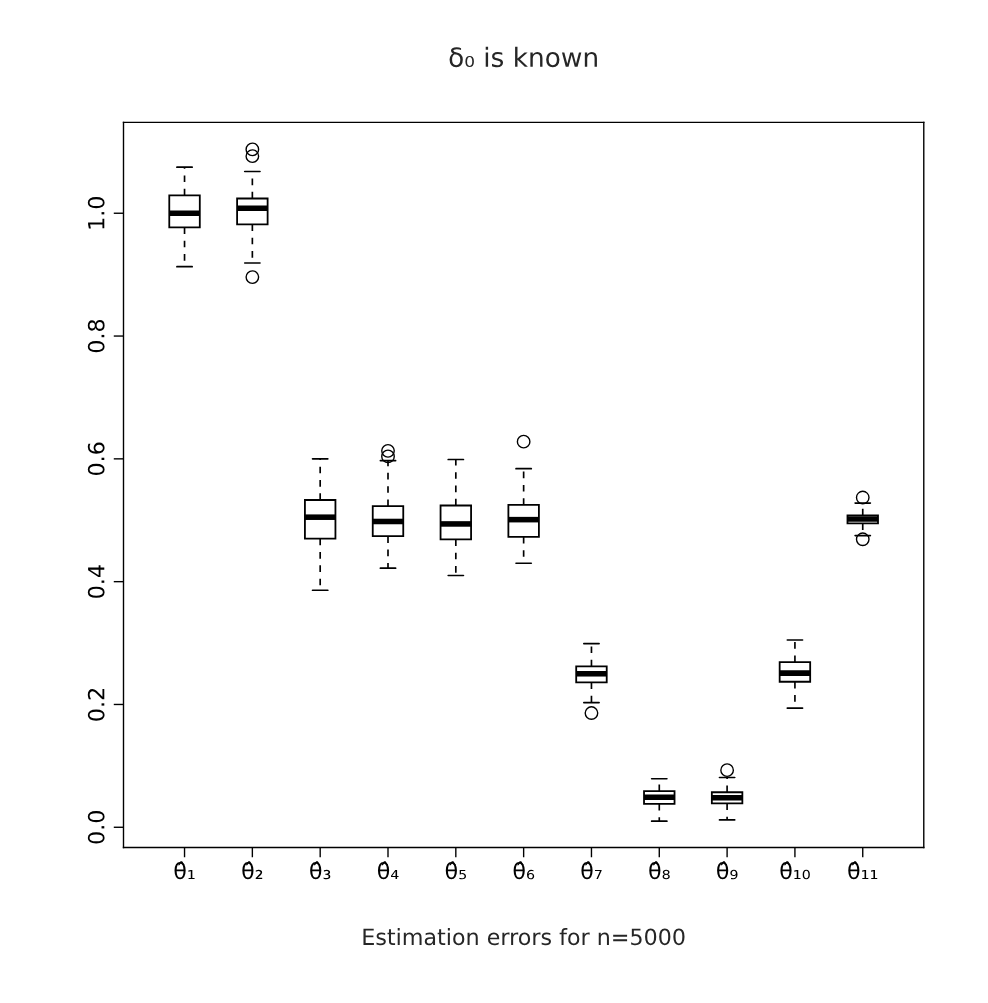 This screenshot has width=988, height=1003. I want to click on x-axis-title: Estimation errors for n=5000, so click(524, 937).